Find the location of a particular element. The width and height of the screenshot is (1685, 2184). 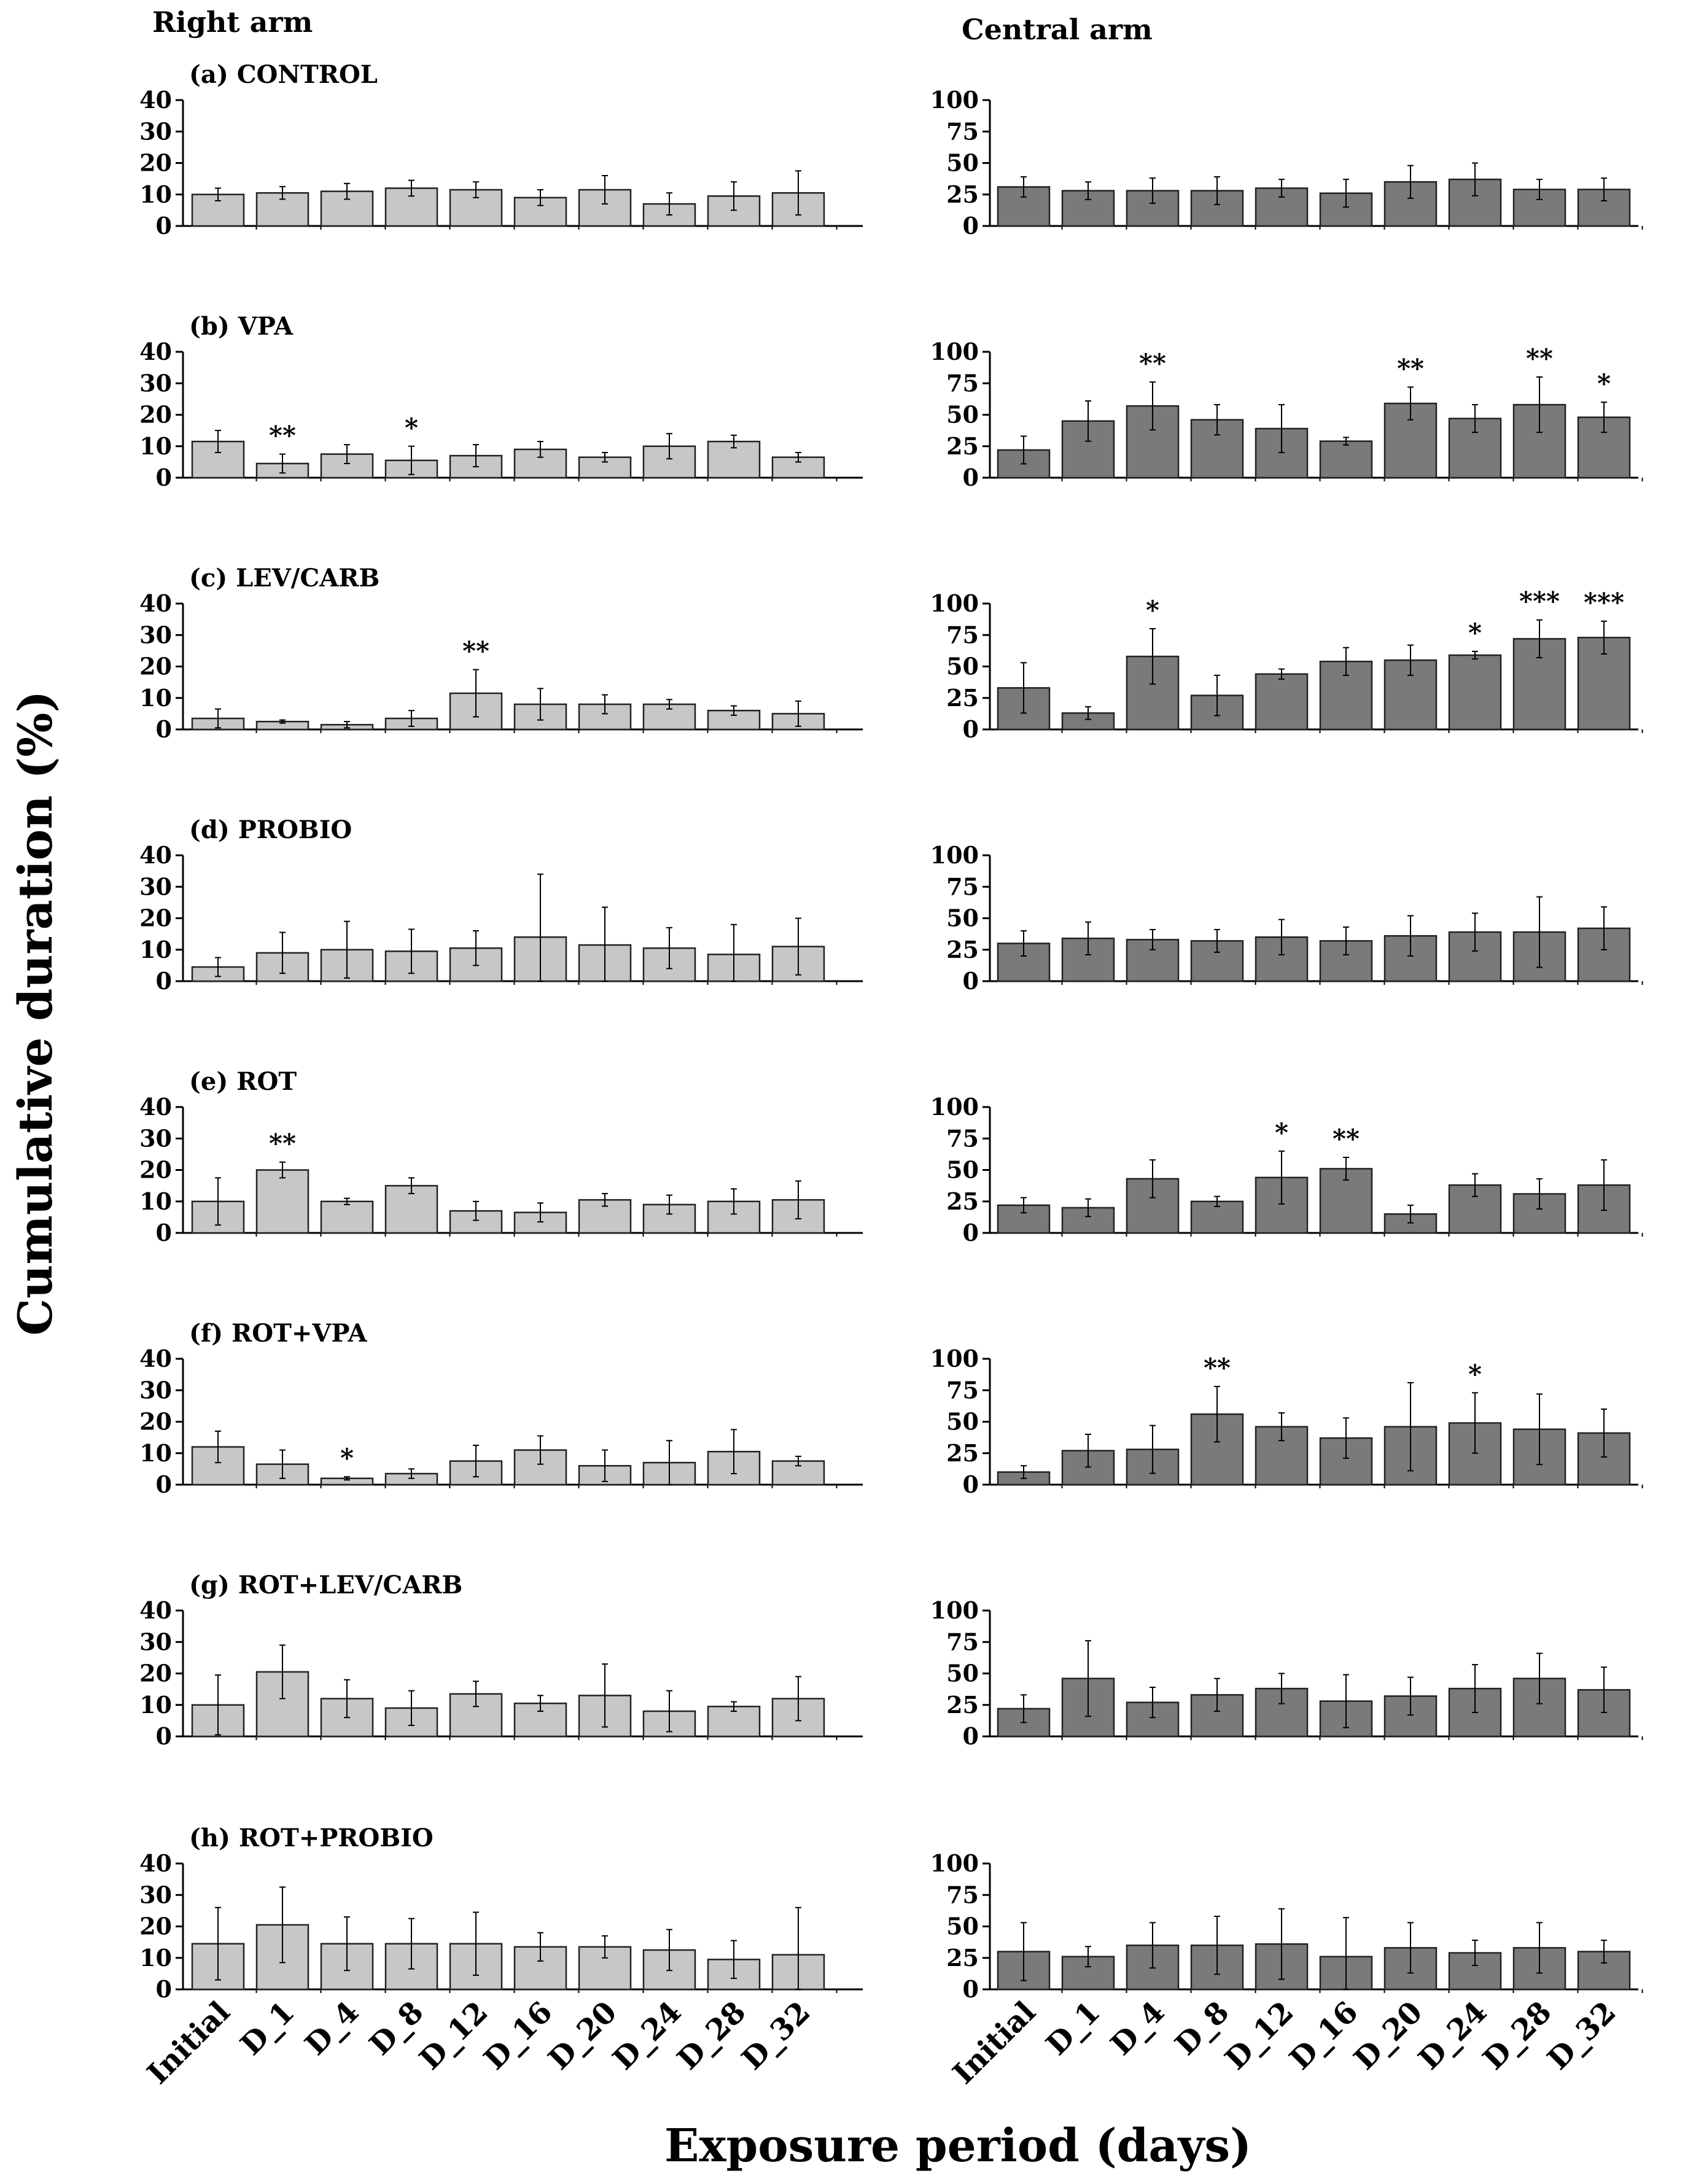

column-title-central-arm: Central arm is located at coordinates (1057, 29).